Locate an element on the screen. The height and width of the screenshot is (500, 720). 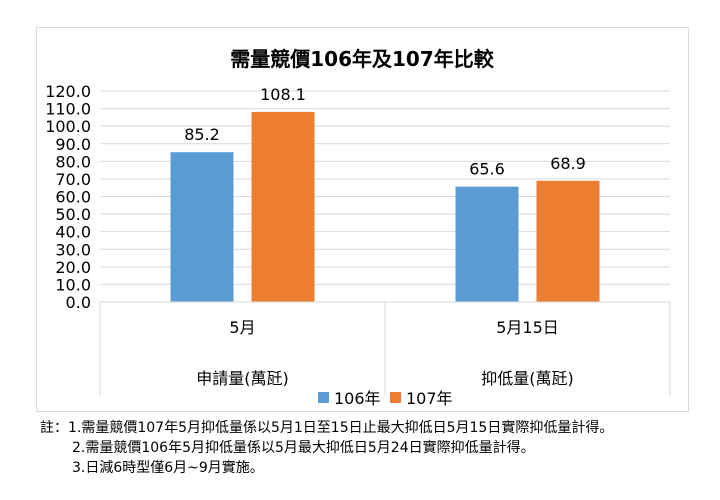
y-tick-label: 0.0 is located at coordinates (78, 302).